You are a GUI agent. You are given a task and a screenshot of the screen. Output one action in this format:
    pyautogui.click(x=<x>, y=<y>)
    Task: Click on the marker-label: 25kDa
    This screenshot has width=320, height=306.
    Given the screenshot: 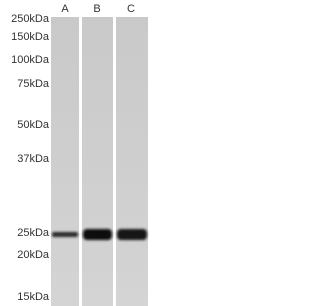 What is the action you would take?
    pyautogui.click(x=33, y=233)
    